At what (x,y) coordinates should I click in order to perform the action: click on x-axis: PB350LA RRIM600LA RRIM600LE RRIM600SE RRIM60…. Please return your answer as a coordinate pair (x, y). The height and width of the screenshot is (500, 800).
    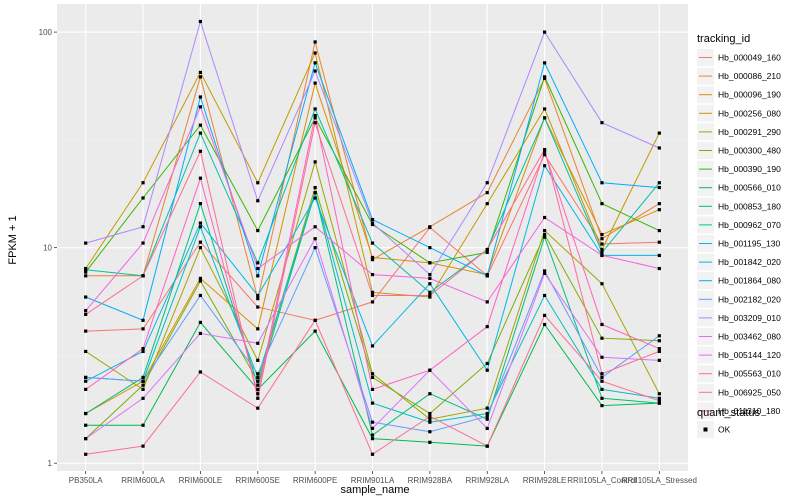
    Looking at the image, I should click on (383, 478).